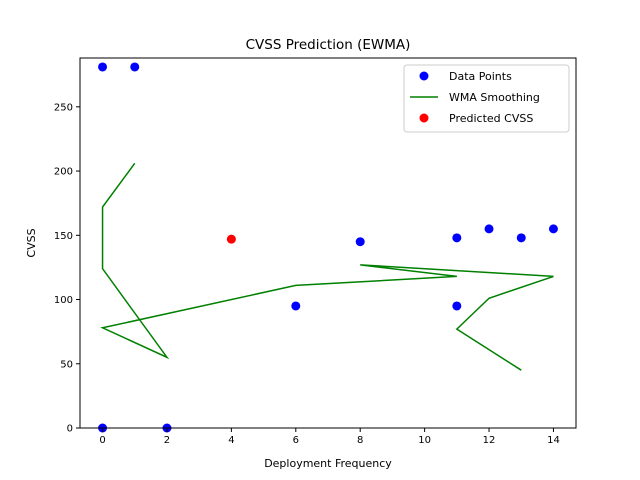 Image resolution: width=640 pixels, height=480 pixels. Describe the element at coordinates (328, 463) in the screenshot. I see `x-axis-label: Deployment Frequency` at that location.